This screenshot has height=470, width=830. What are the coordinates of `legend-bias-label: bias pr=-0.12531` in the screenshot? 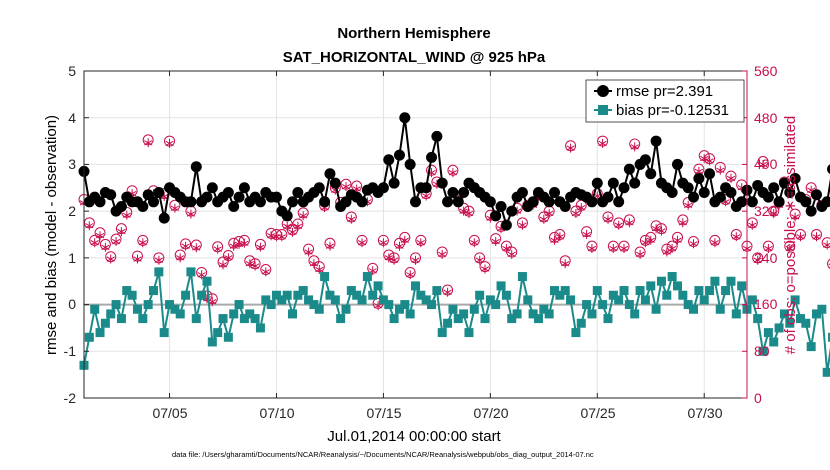 It's located at (672, 110).